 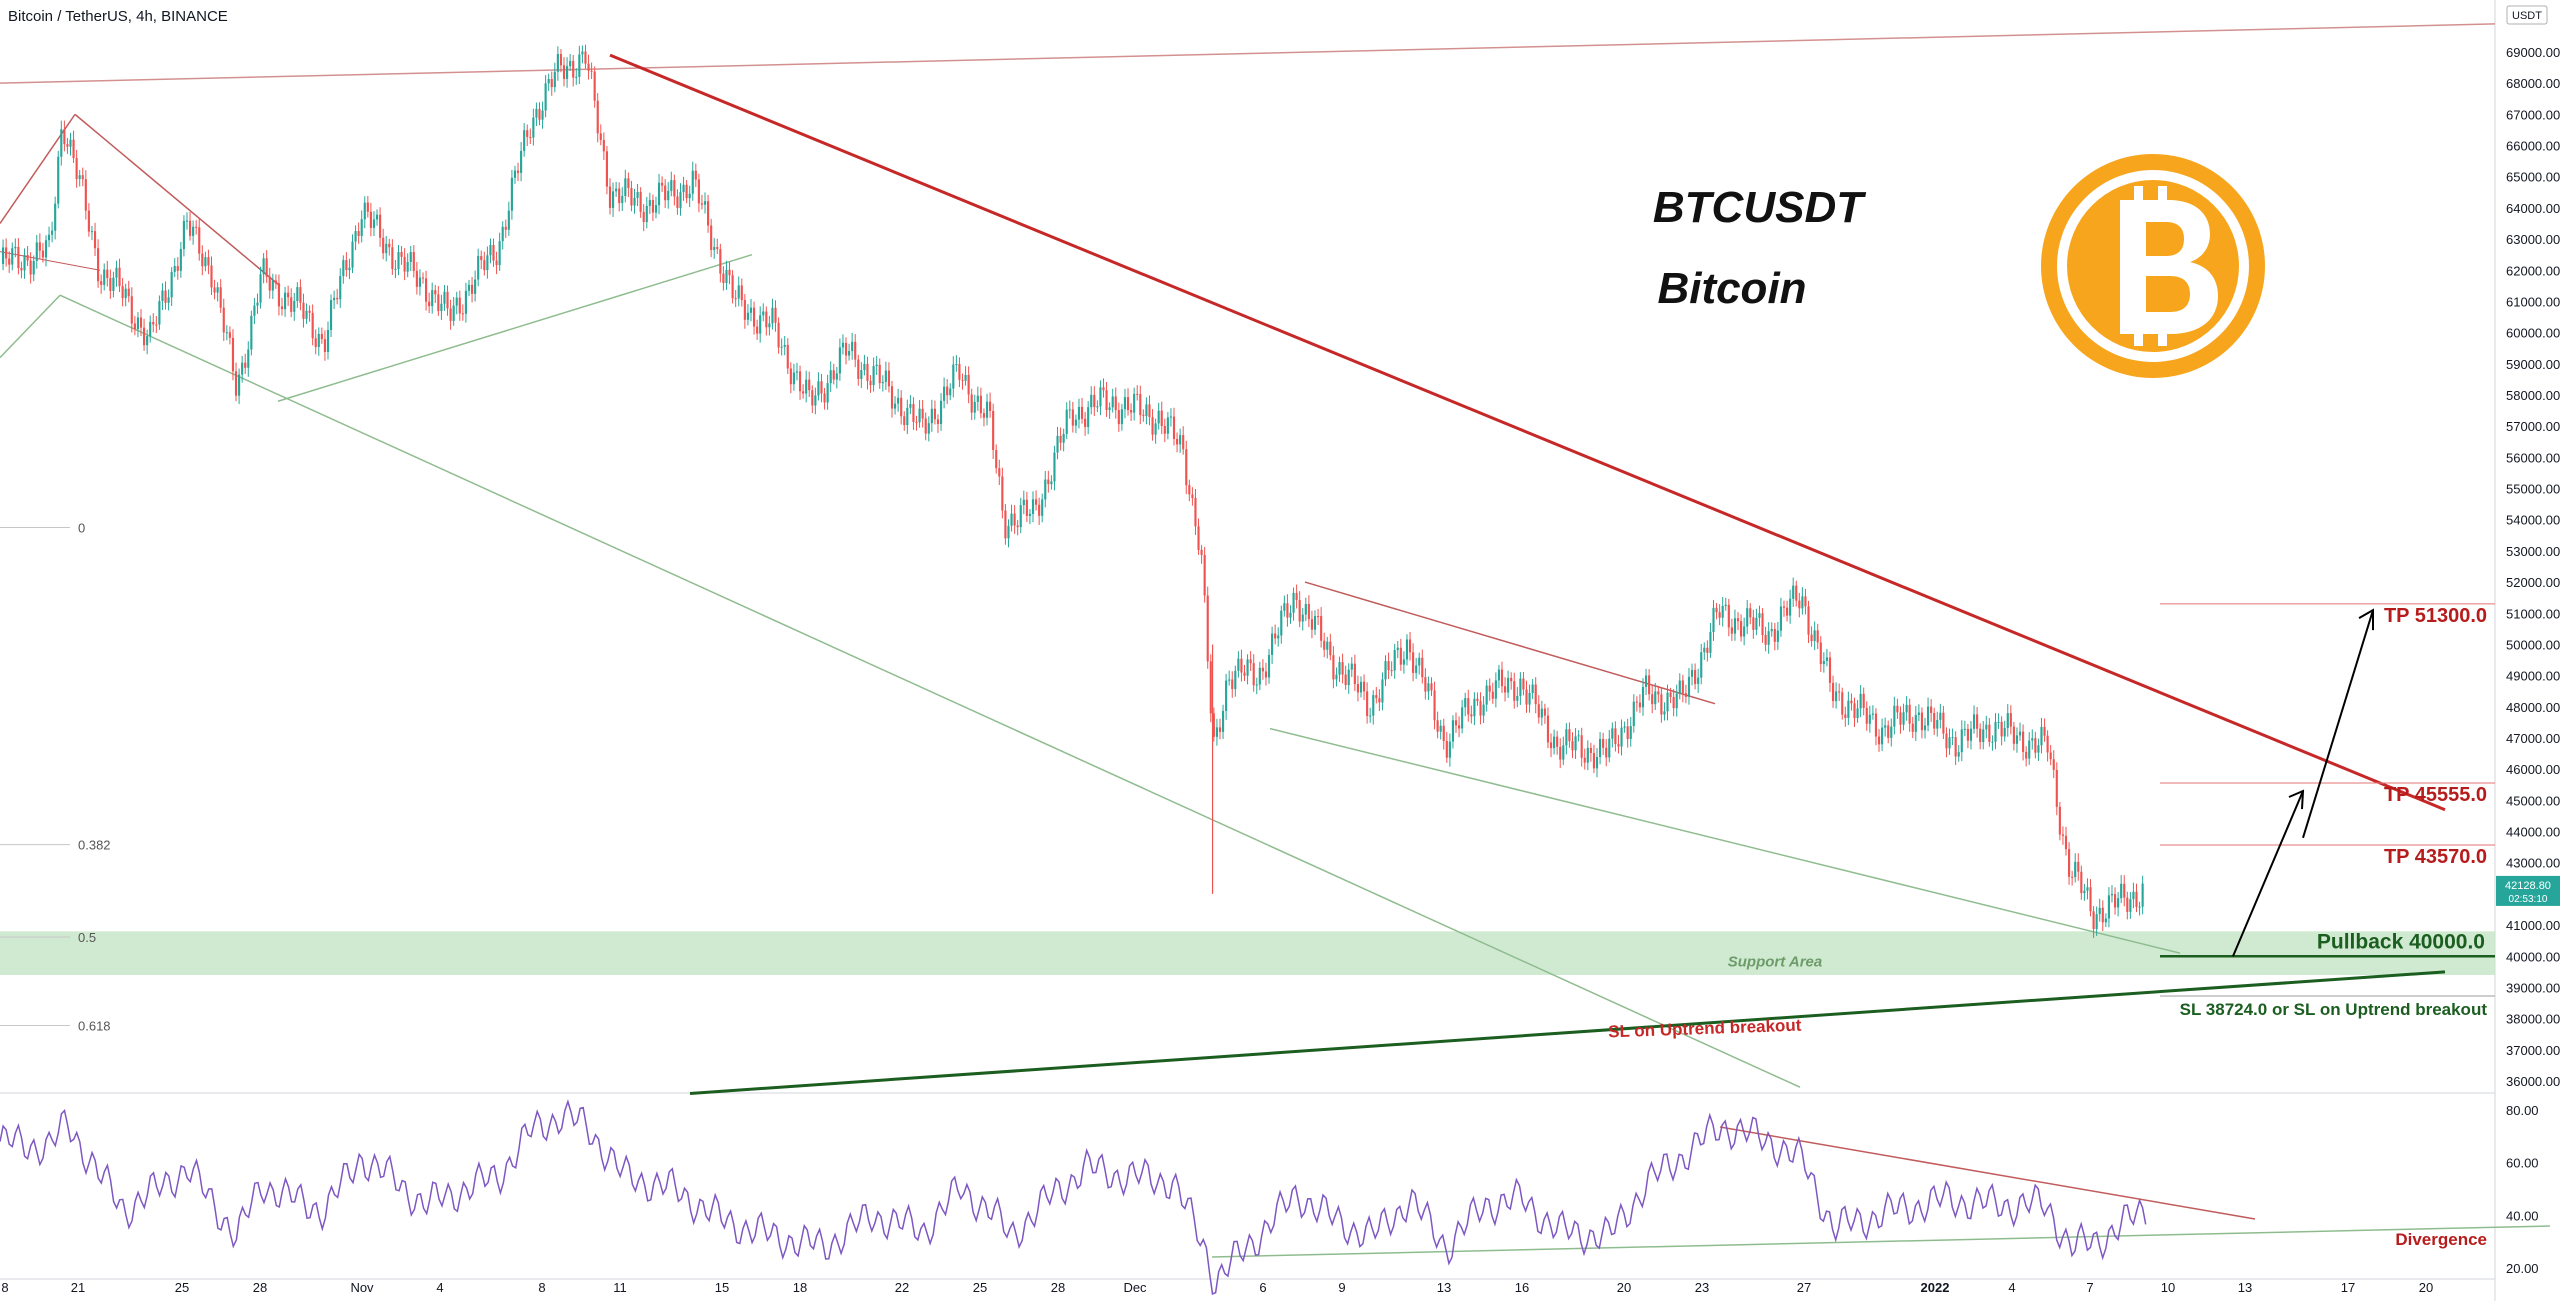 What do you see at coordinates (2435, 616) in the screenshot?
I see `tp-label: TP 51300.0` at bounding box center [2435, 616].